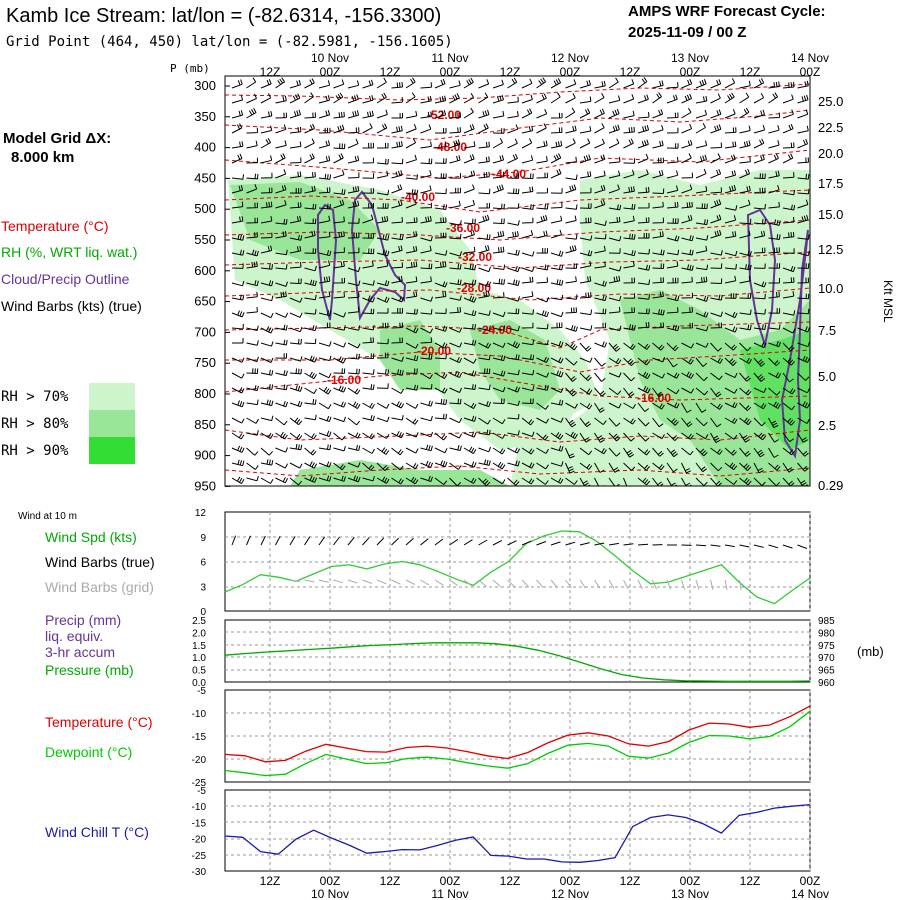 Image resolution: width=900 pixels, height=900 pixels. Describe the element at coordinates (517, 567) in the screenshot. I see `wind-speed-line` at that location.